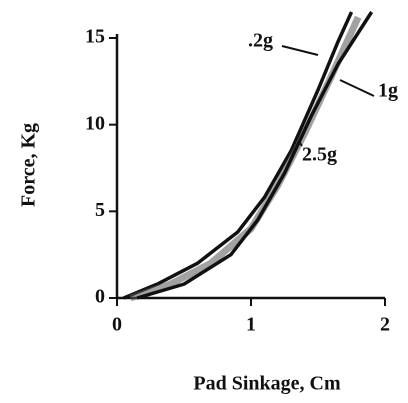  What do you see at coordinates (29, 165) in the screenshot?
I see `y-axis-label: Force, Kg` at bounding box center [29, 165].